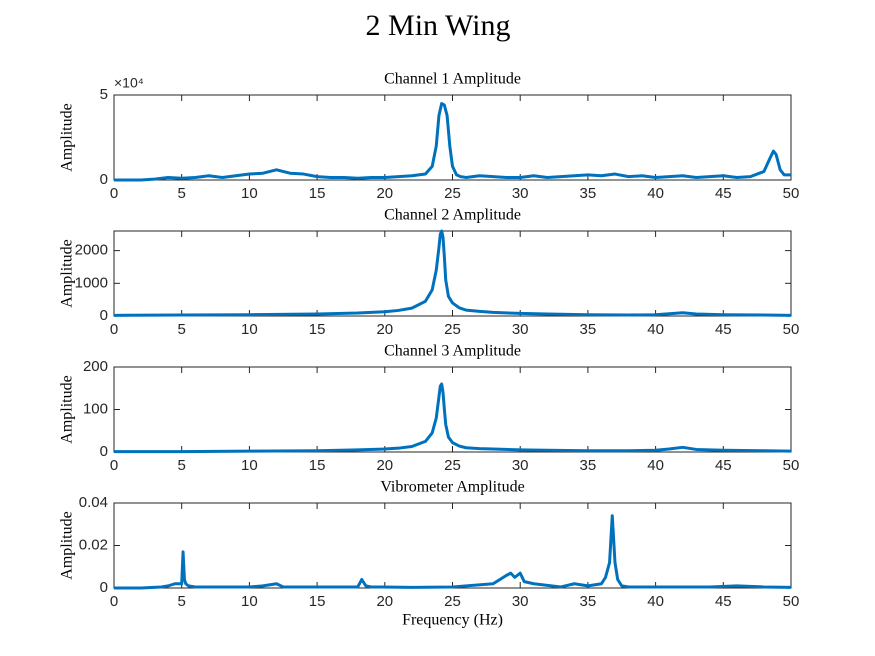  Describe the element at coordinates (452, 620) in the screenshot. I see `x-axis-label: Frequency (Hz)` at that location.